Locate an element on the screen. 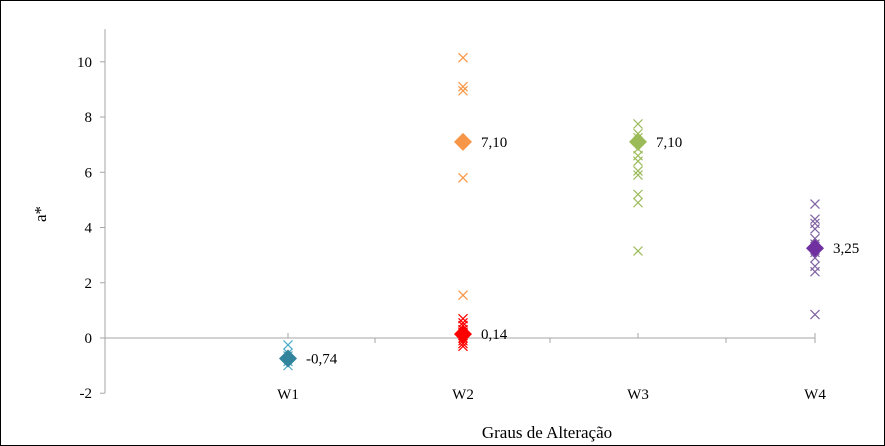 This screenshot has width=885, height=446. data-label: 3,25 is located at coordinates (846, 249).